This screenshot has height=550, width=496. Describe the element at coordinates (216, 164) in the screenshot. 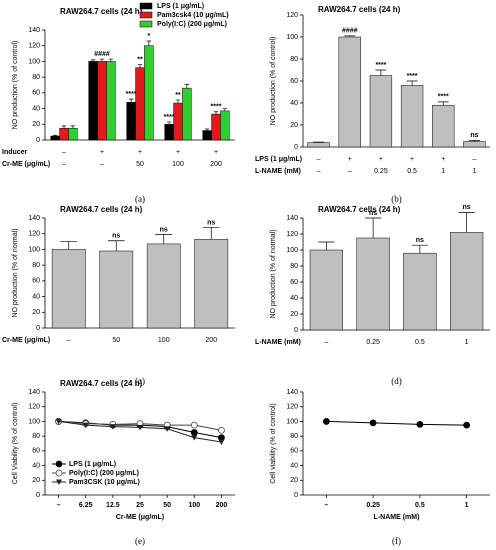

I see `row-value: 200` at that location.